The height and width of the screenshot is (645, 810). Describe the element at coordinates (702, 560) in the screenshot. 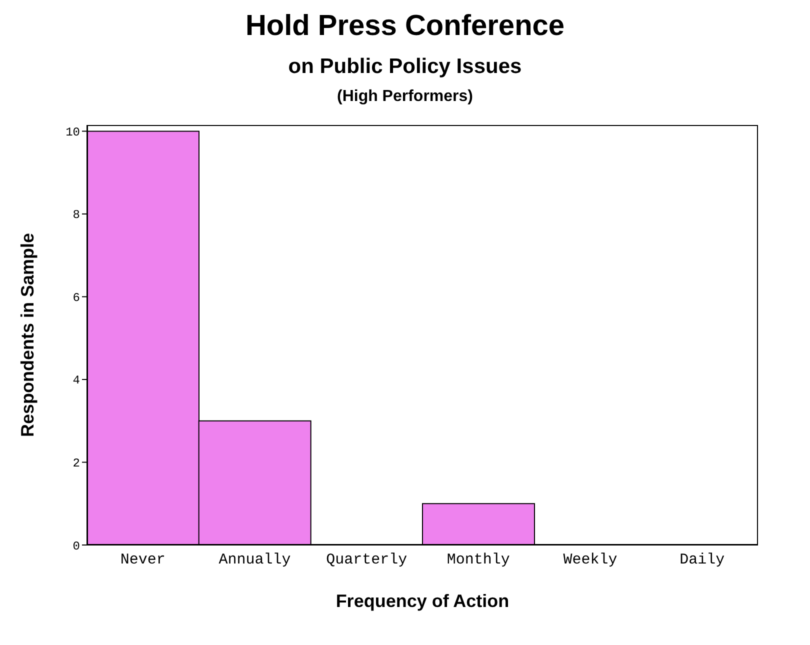

I see `x-tick-label: Daily` at that location.